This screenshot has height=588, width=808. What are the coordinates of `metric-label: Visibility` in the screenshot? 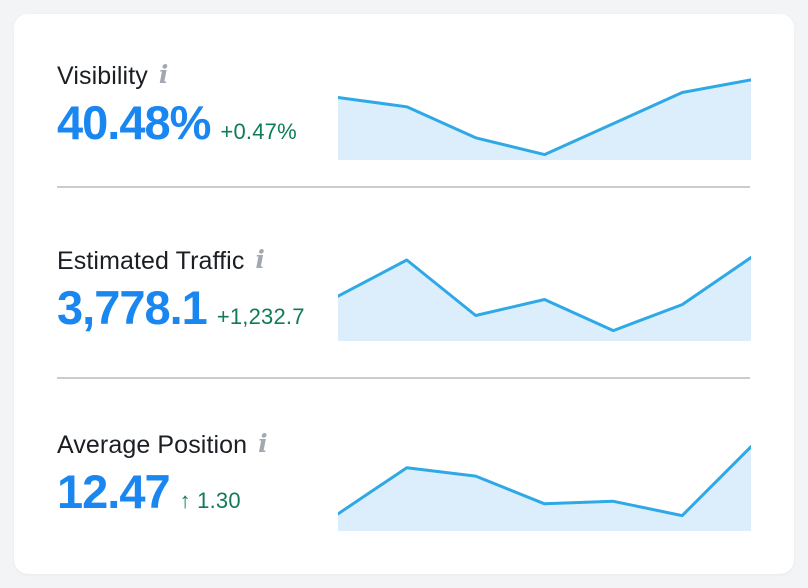 It's located at (102, 76).